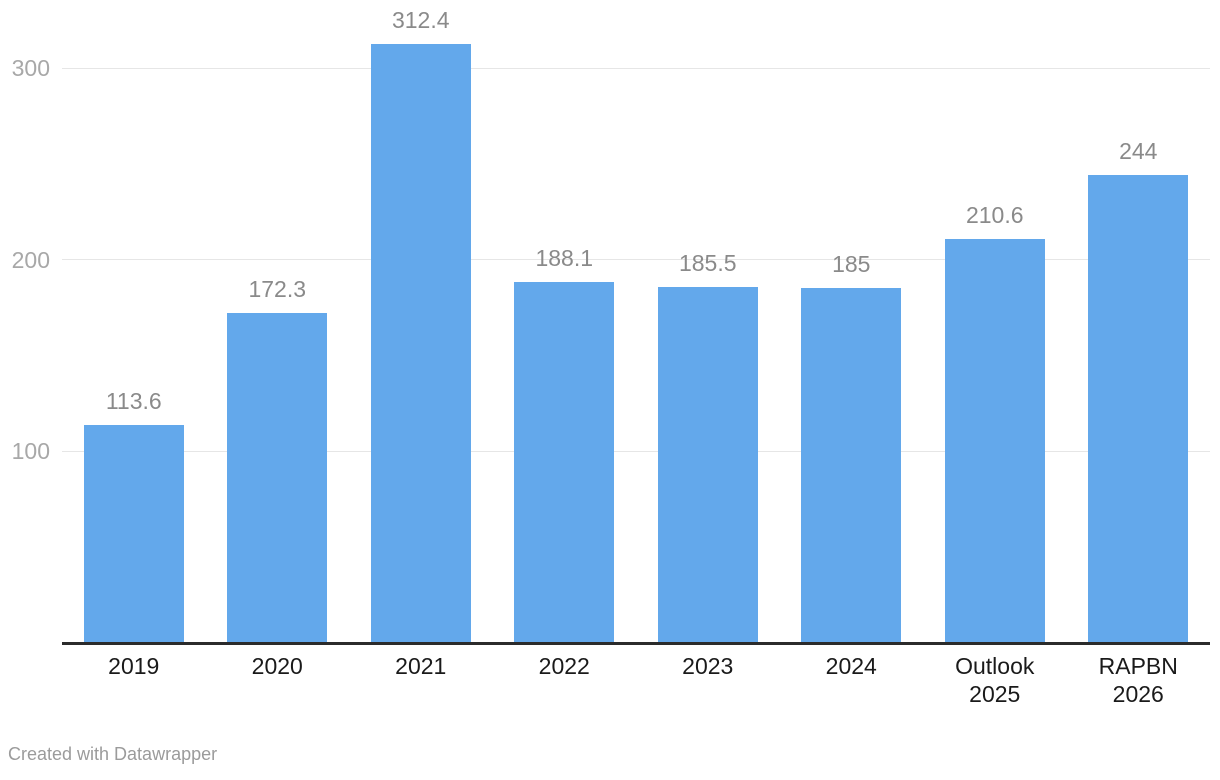 Image resolution: width=1220 pixels, height=780 pixels. I want to click on bar-value-label: 185, so click(851, 264).